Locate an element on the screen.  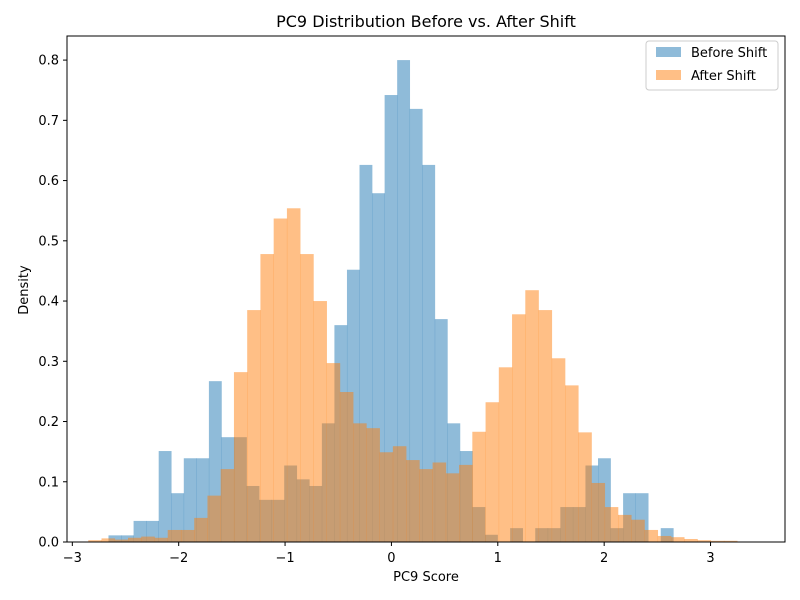
x-axis-label: PC9 Score is located at coordinates (426, 577).